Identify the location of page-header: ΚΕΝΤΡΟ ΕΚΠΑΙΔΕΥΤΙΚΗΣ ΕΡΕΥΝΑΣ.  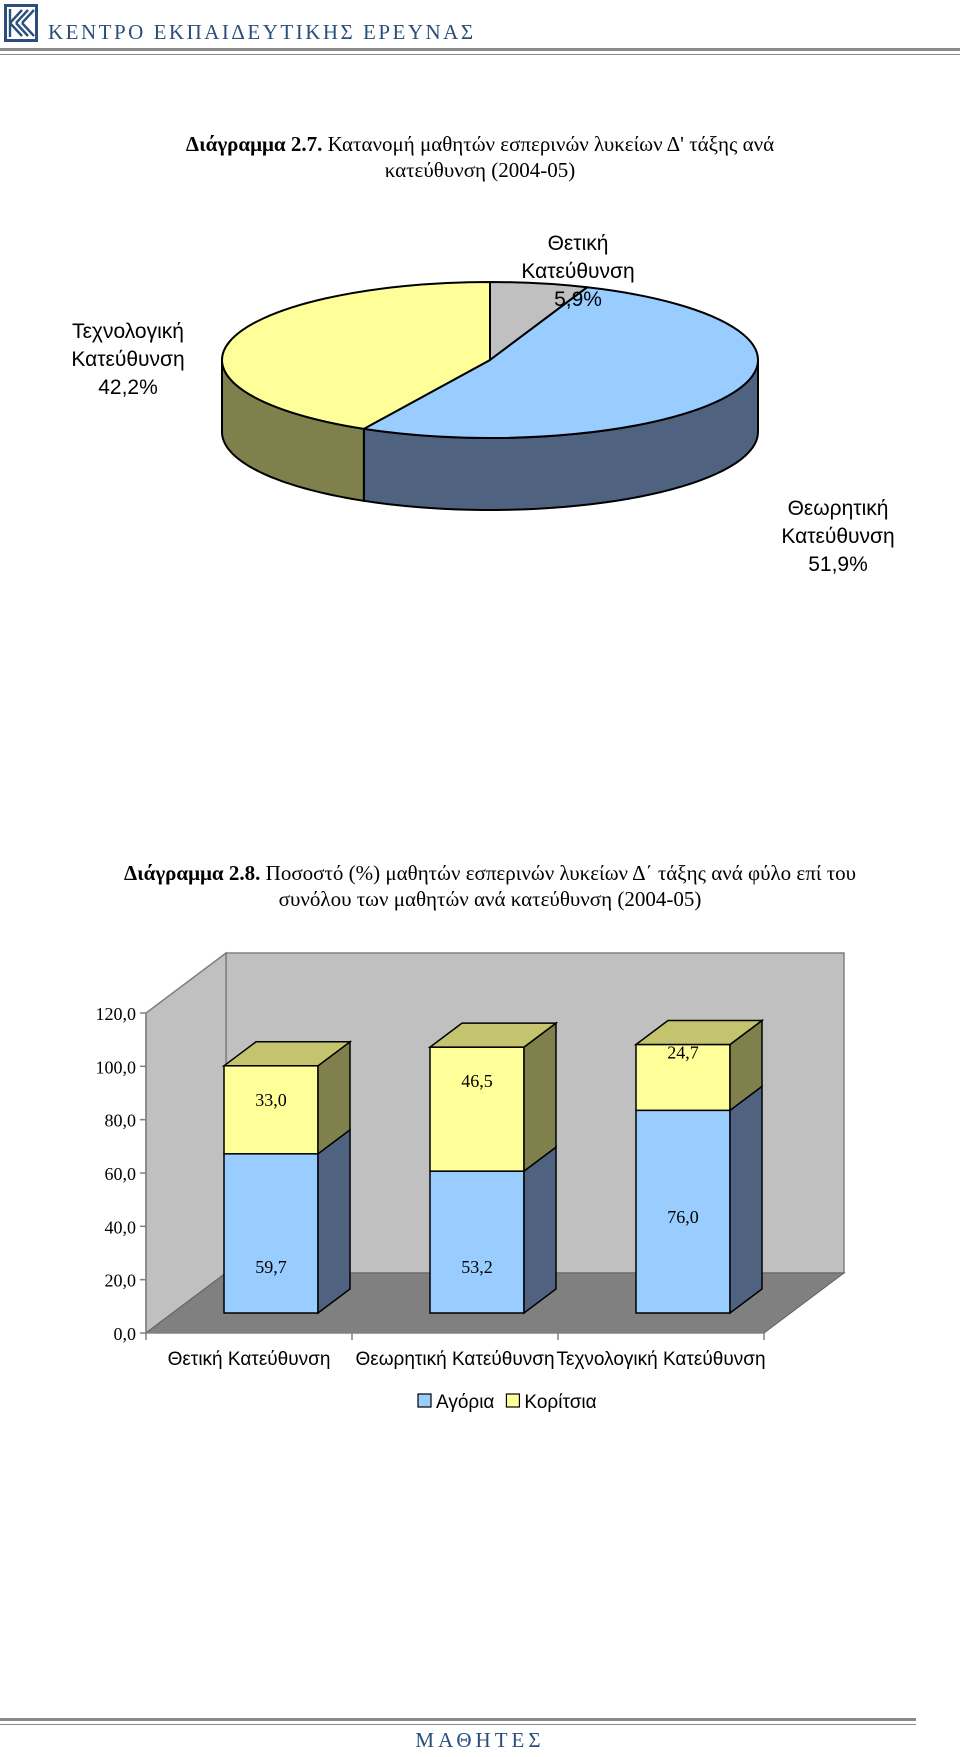
(480, 30).